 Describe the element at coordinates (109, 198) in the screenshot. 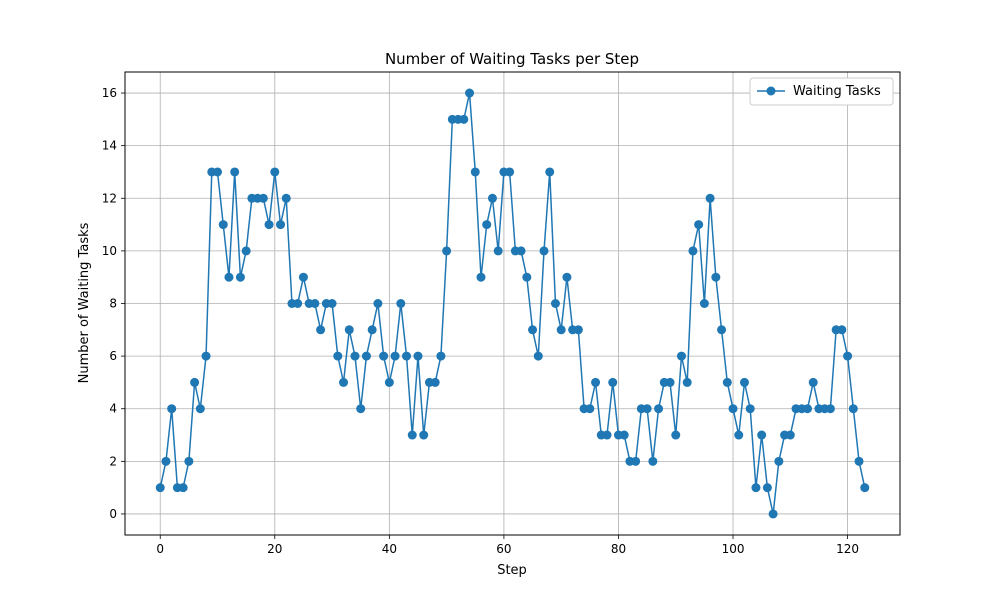

I see `y-tick-label: 12` at that location.